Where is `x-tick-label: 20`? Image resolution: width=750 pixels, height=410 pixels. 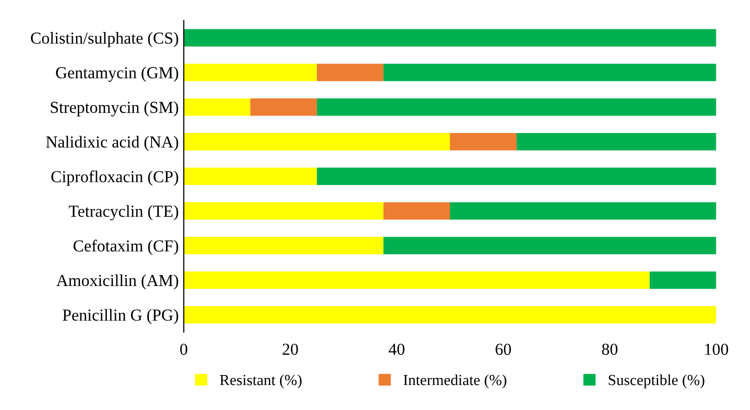 x-tick-label: 20 is located at coordinates (290, 349).